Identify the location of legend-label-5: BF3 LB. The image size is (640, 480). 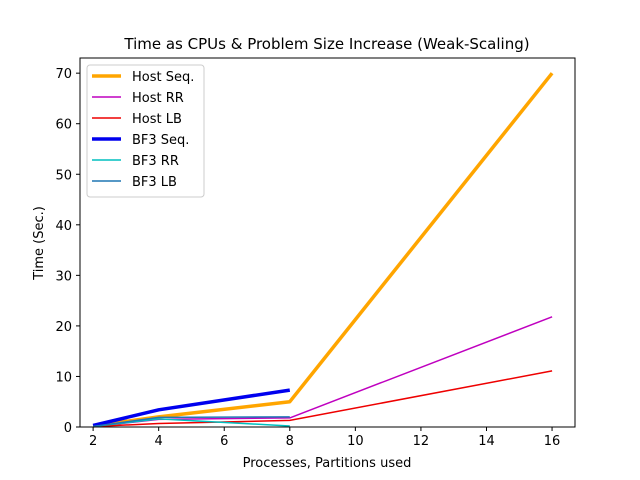
(154, 182).